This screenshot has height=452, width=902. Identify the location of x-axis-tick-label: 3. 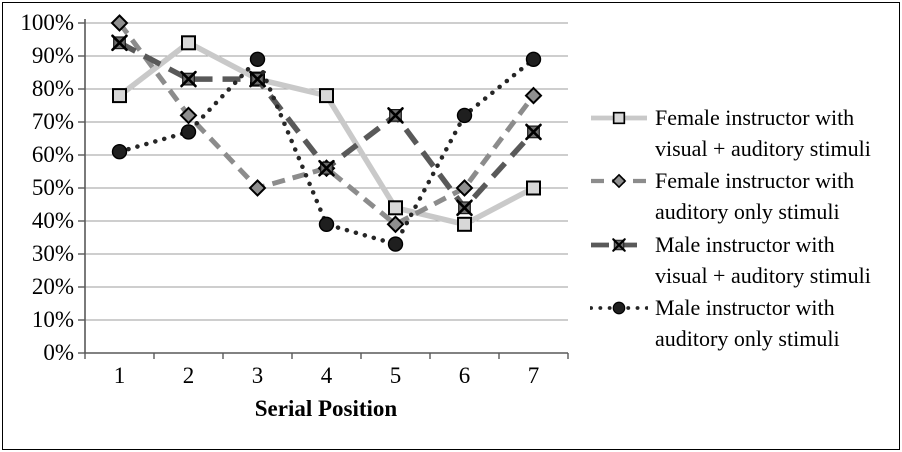
(257, 375).